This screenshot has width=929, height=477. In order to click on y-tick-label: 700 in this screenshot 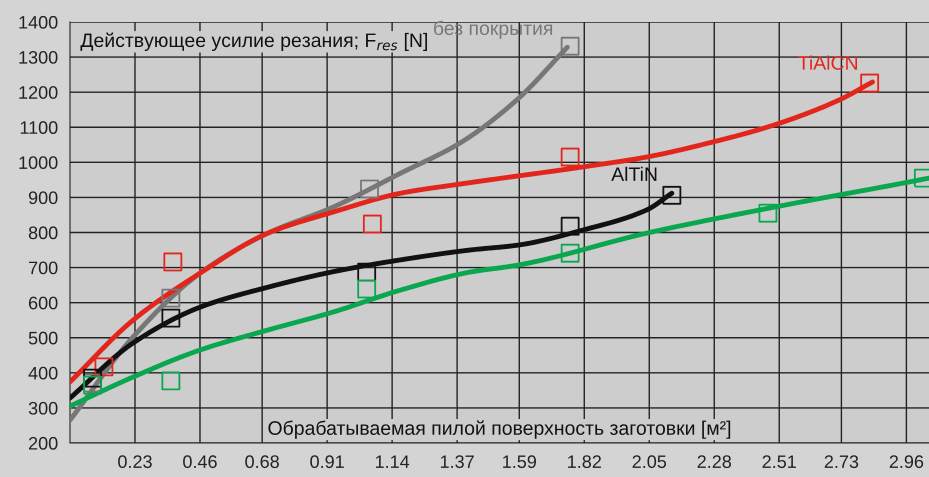, I will do `click(43, 268)`.